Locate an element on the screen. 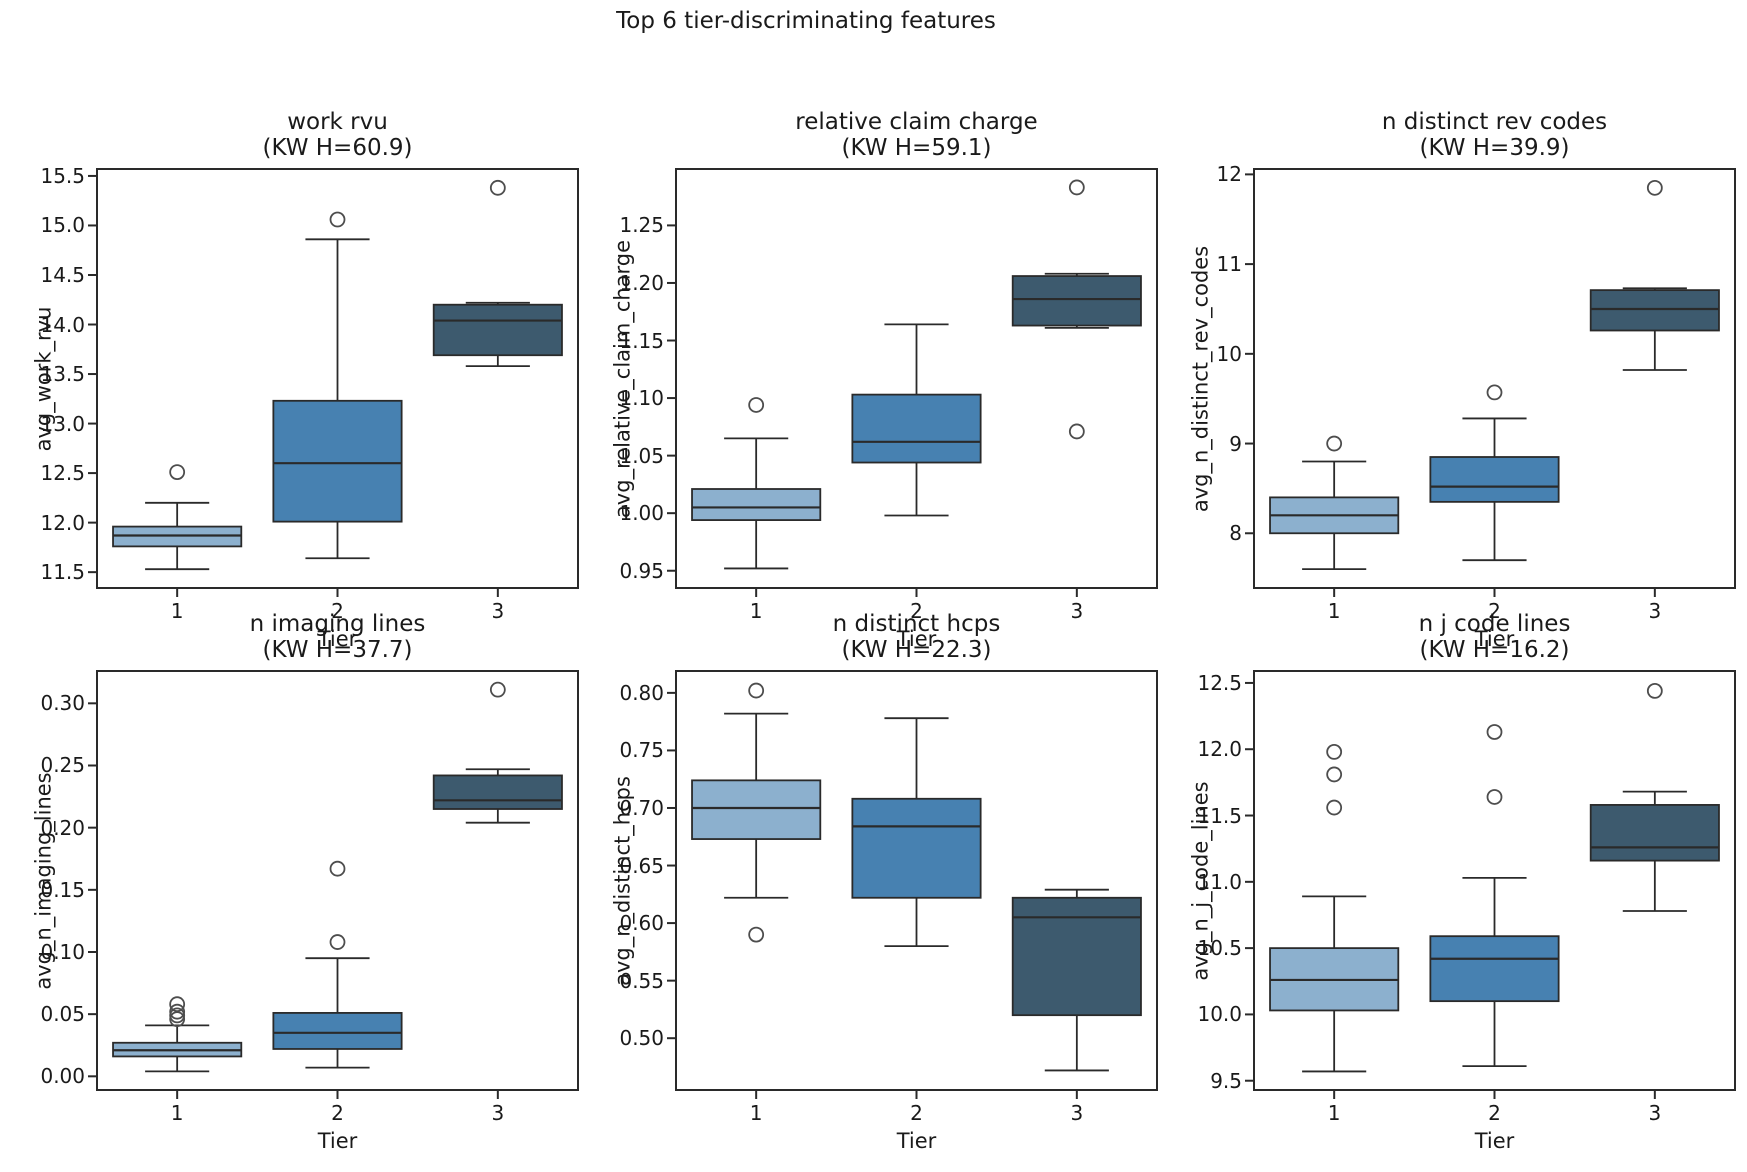 This screenshot has height=1172, width=1747. subplot-relative-claim-charge is located at coordinates (912, 382).